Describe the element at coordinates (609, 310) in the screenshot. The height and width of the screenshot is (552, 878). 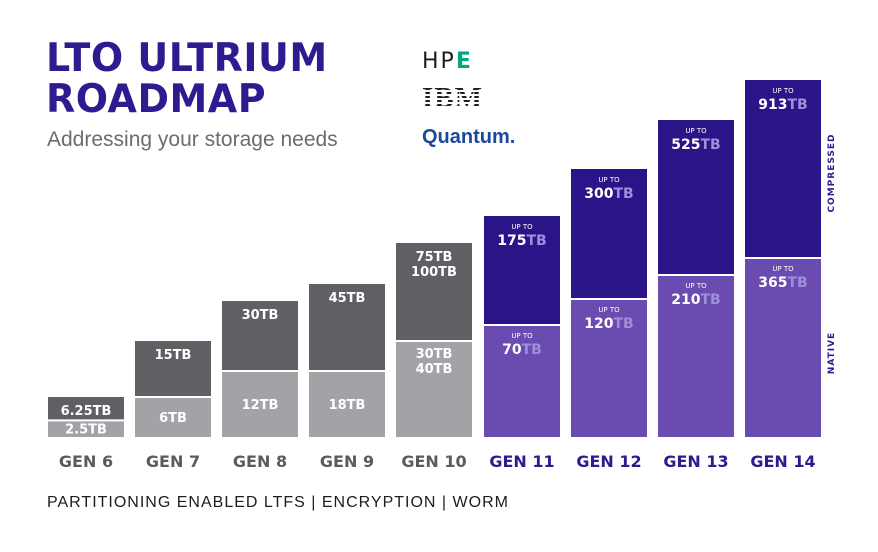
I see `native-upto-label-gen-12: UP TO` at that location.